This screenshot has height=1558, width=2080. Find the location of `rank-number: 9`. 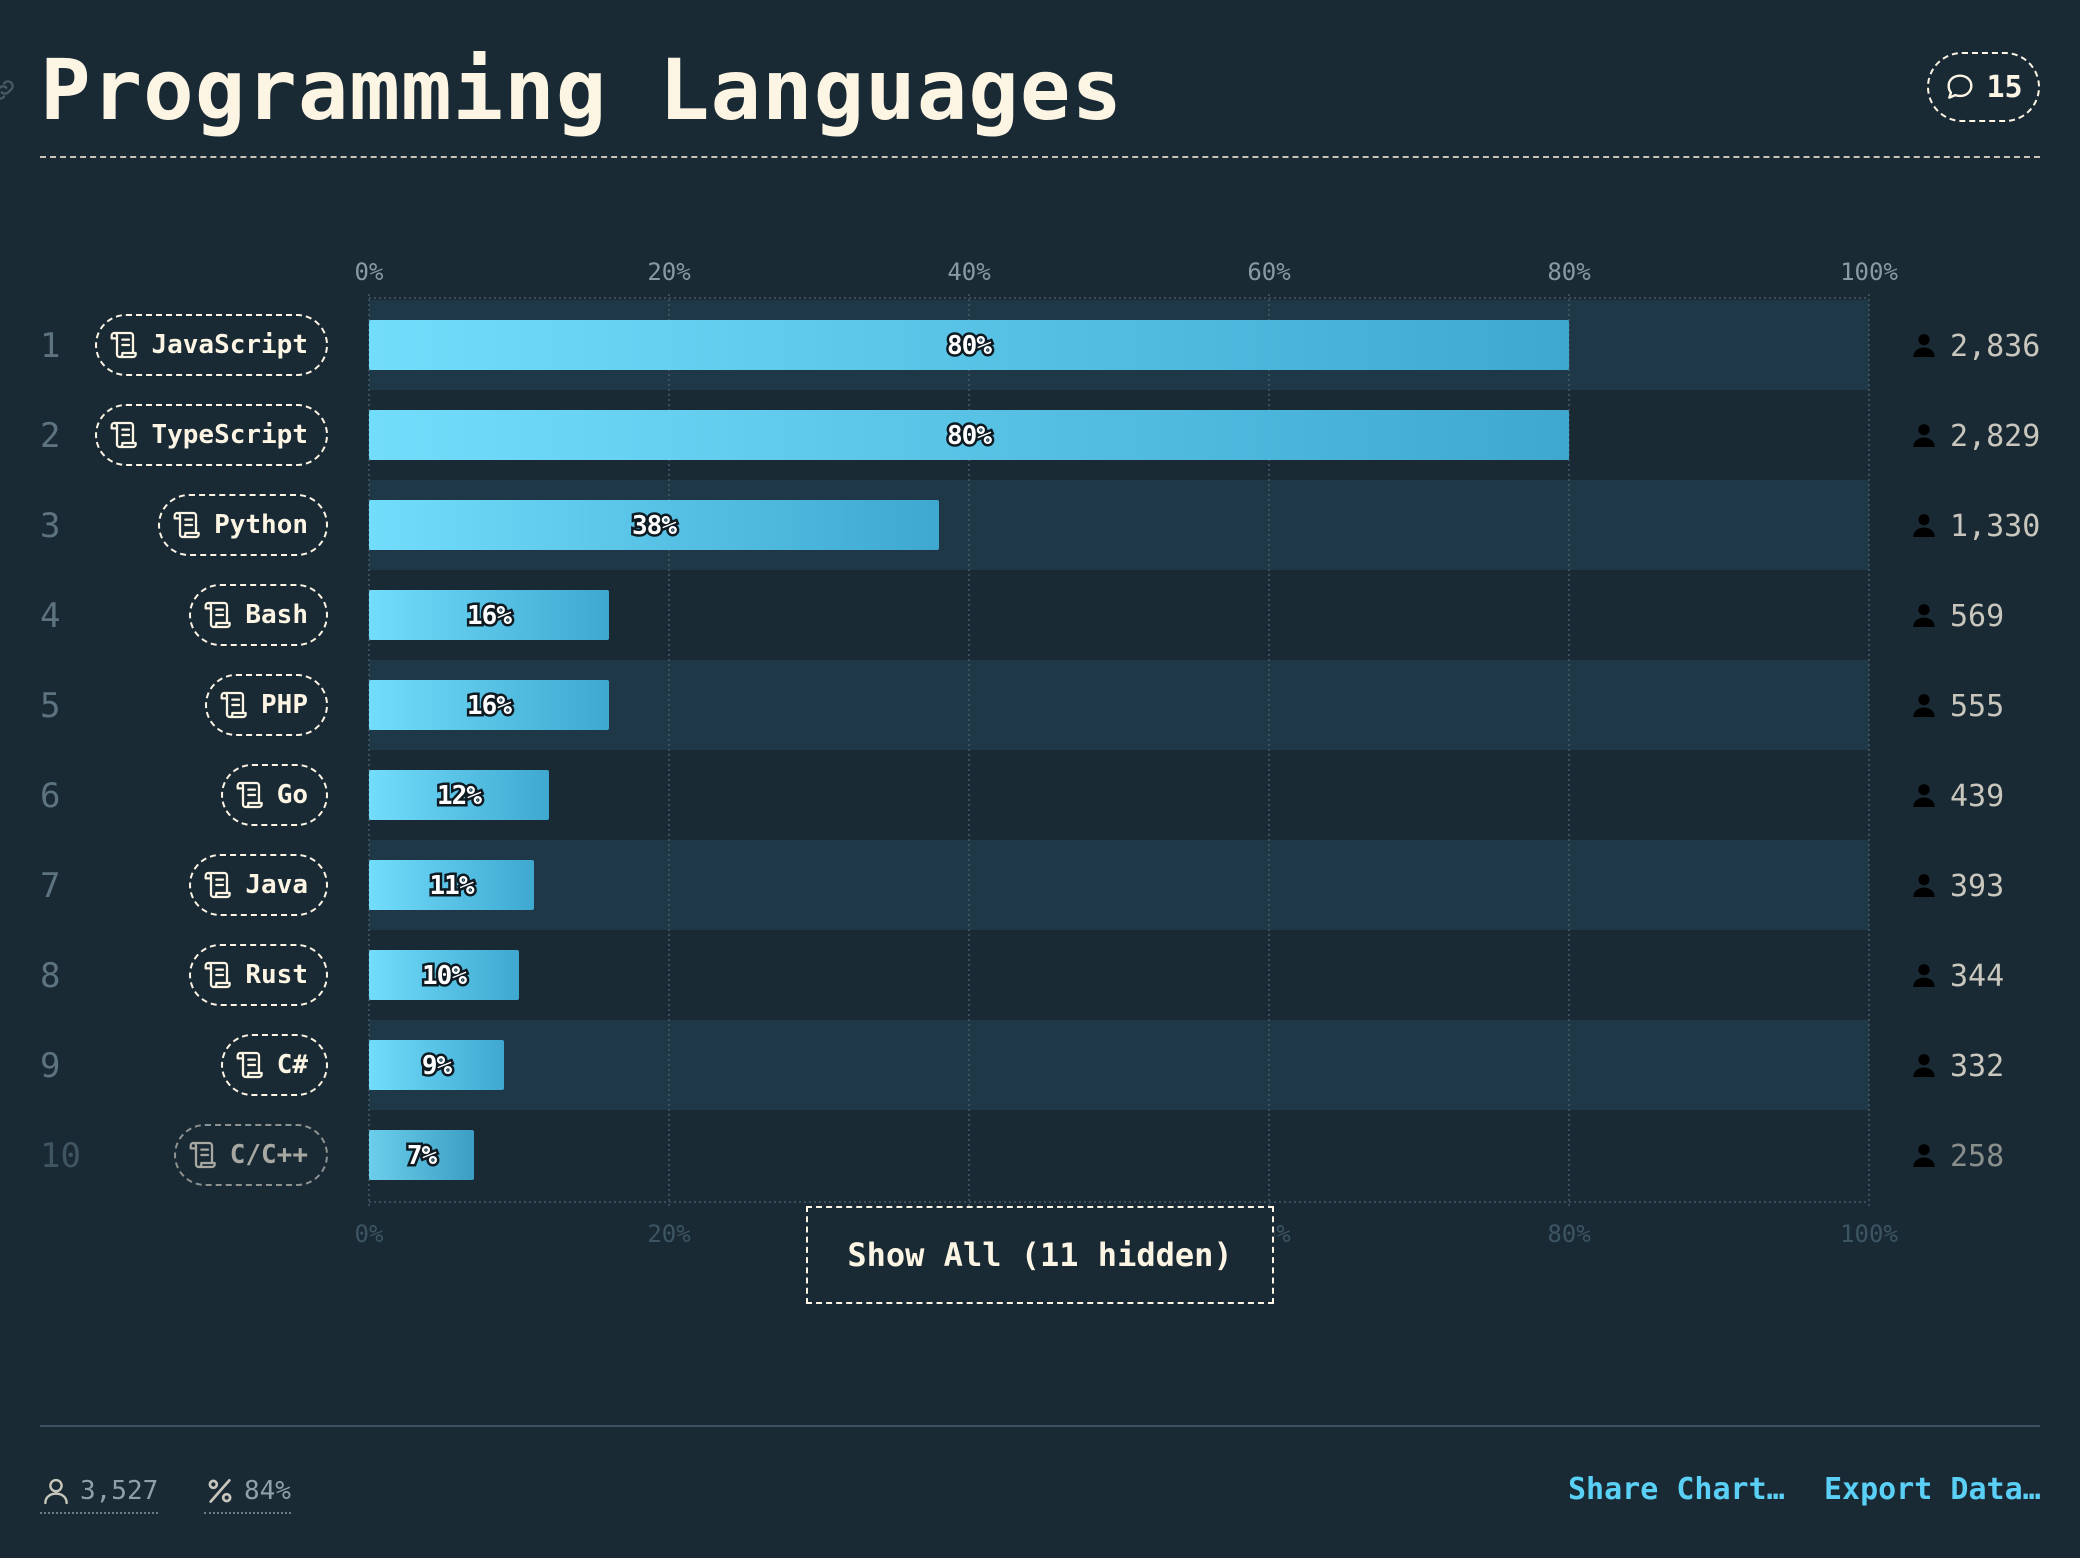

rank-number: 9 is located at coordinates (50, 1066).